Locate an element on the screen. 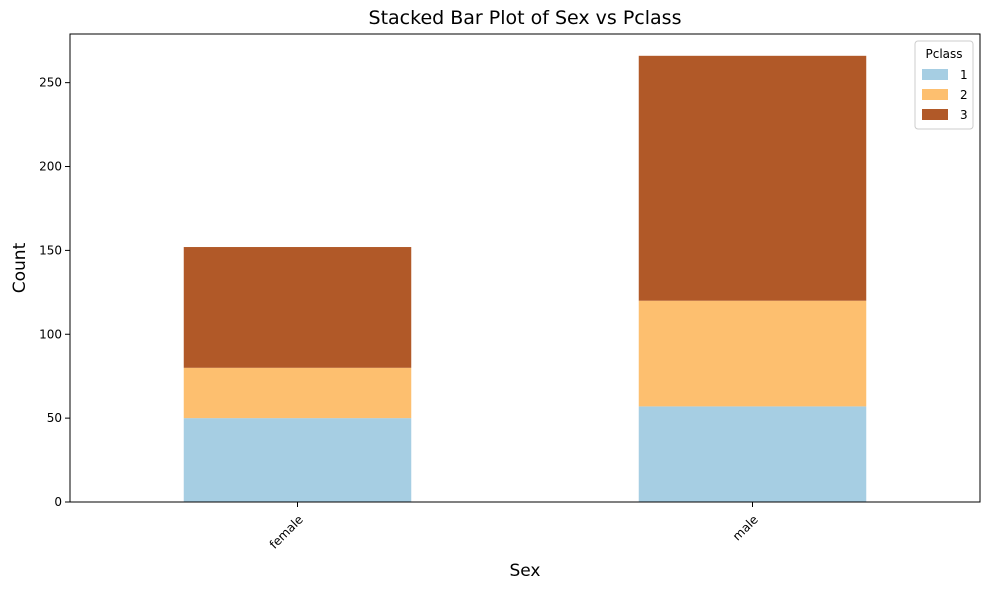 This screenshot has width=989, height=590. legend-title: Pclass is located at coordinates (943, 54).